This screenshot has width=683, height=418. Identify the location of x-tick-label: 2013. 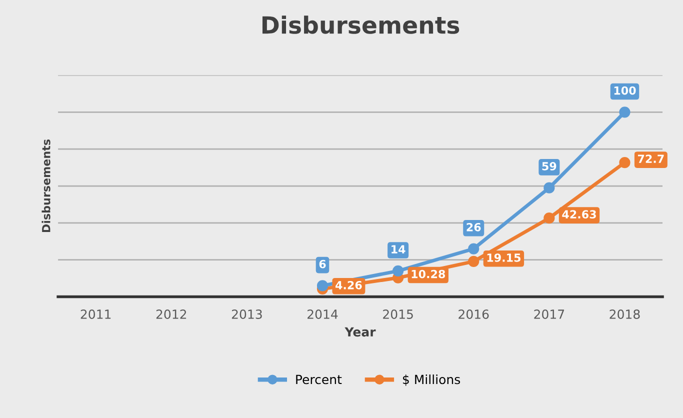
(247, 314).